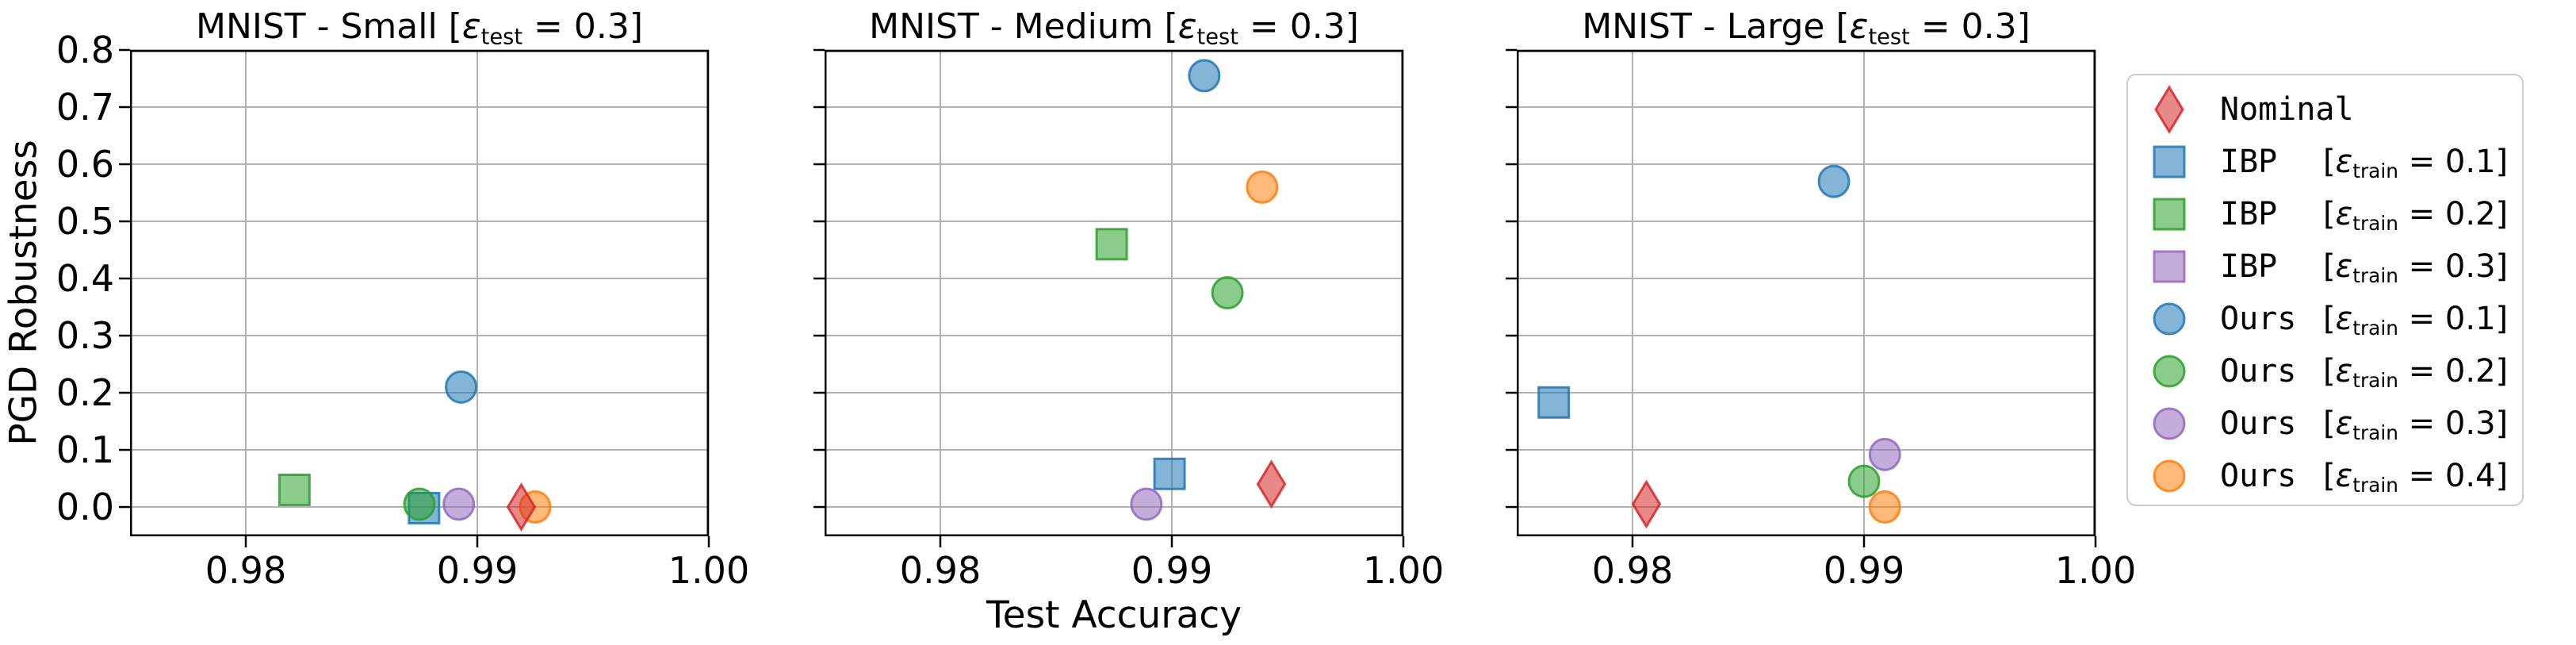 The image size is (2576, 645). What do you see at coordinates (85, 50) in the screenshot?
I see `y-tick-label: 0.8` at bounding box center [85, 50].